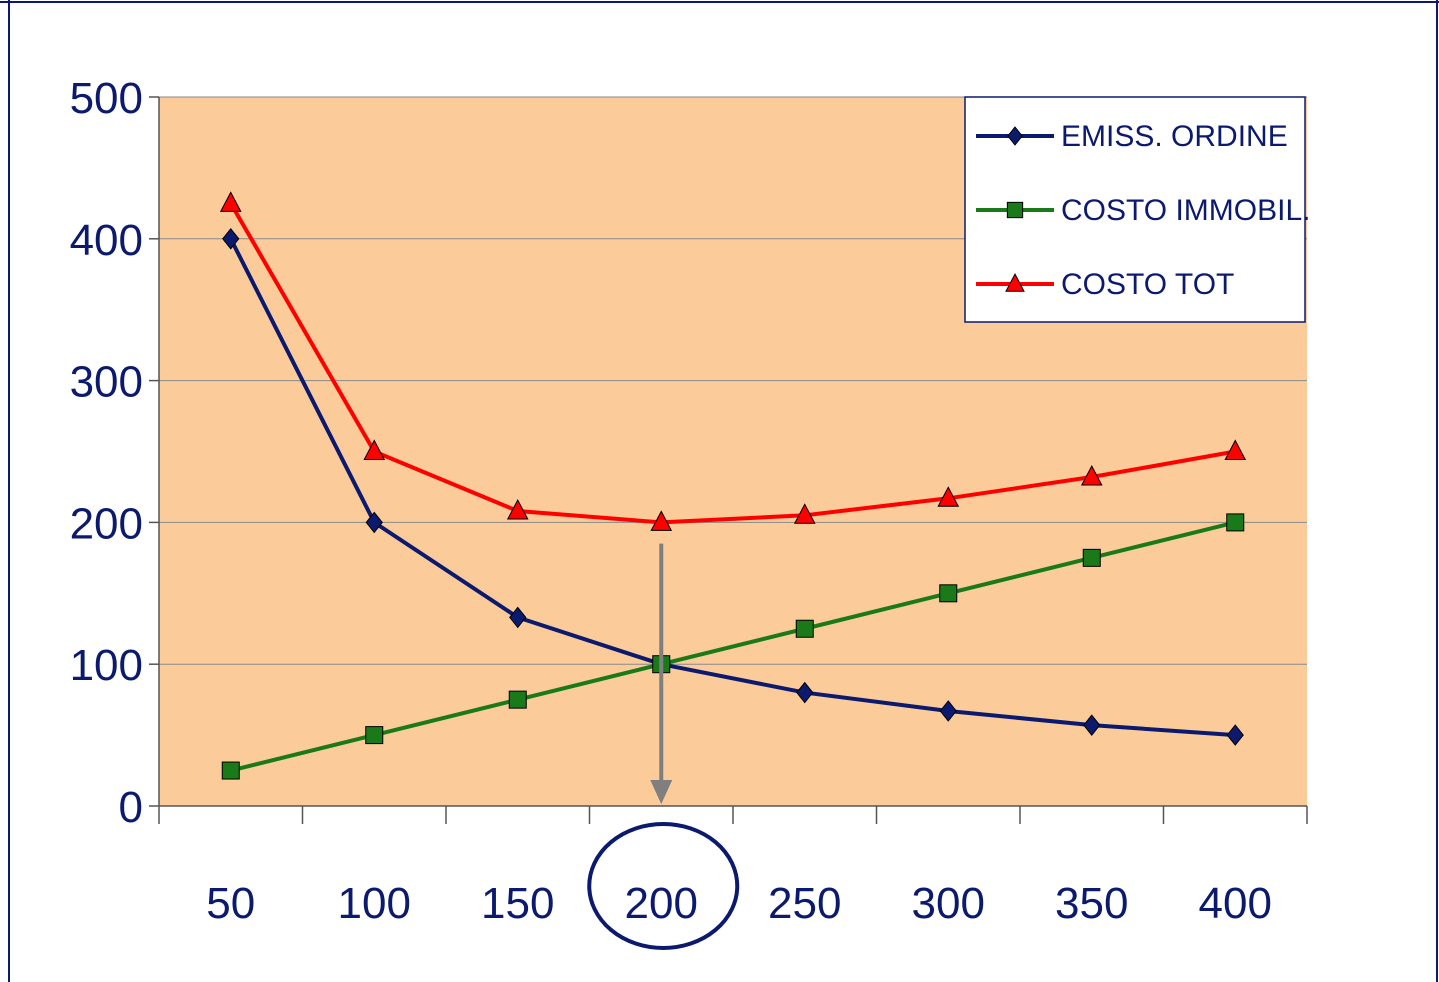 The image size is (1439, 982). I want to click on x-tick-label: 350, so click(1091, 903).